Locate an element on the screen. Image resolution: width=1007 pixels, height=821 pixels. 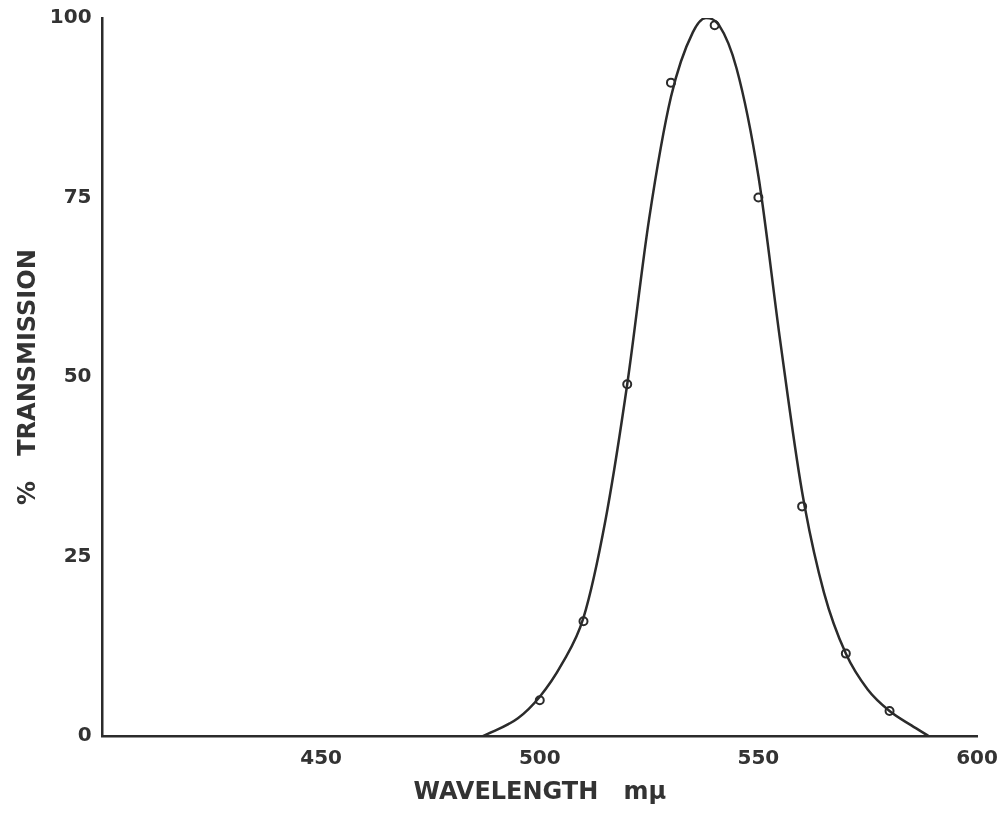
y-tick-label: 100 is located at coordinates (70, 16).